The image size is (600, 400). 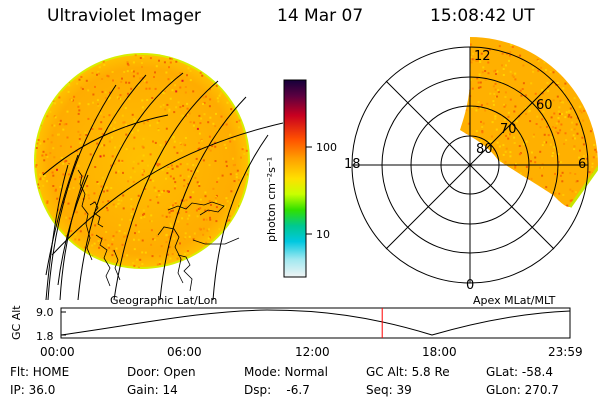 What do you see at coordinates (277, 390) in the screenshot?
I see `dsp-value: Dsp: -6.7` at bounding box center [277, 390].